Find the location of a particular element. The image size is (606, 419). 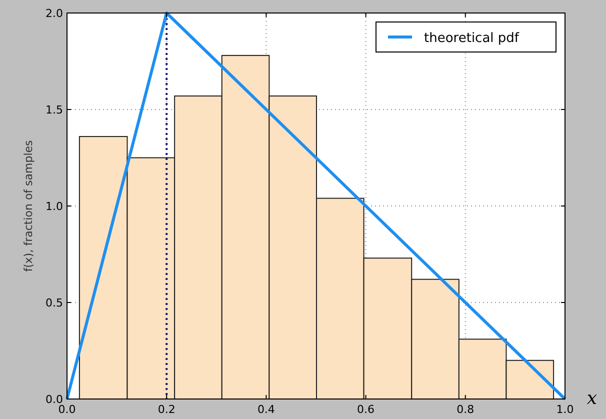

x-tick-label: 0.2 is located at coordinates (167, 409).